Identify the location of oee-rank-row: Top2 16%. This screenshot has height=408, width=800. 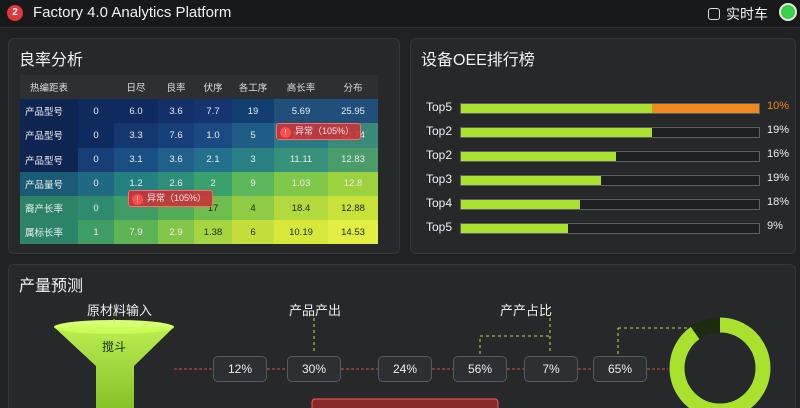
(609, 155).